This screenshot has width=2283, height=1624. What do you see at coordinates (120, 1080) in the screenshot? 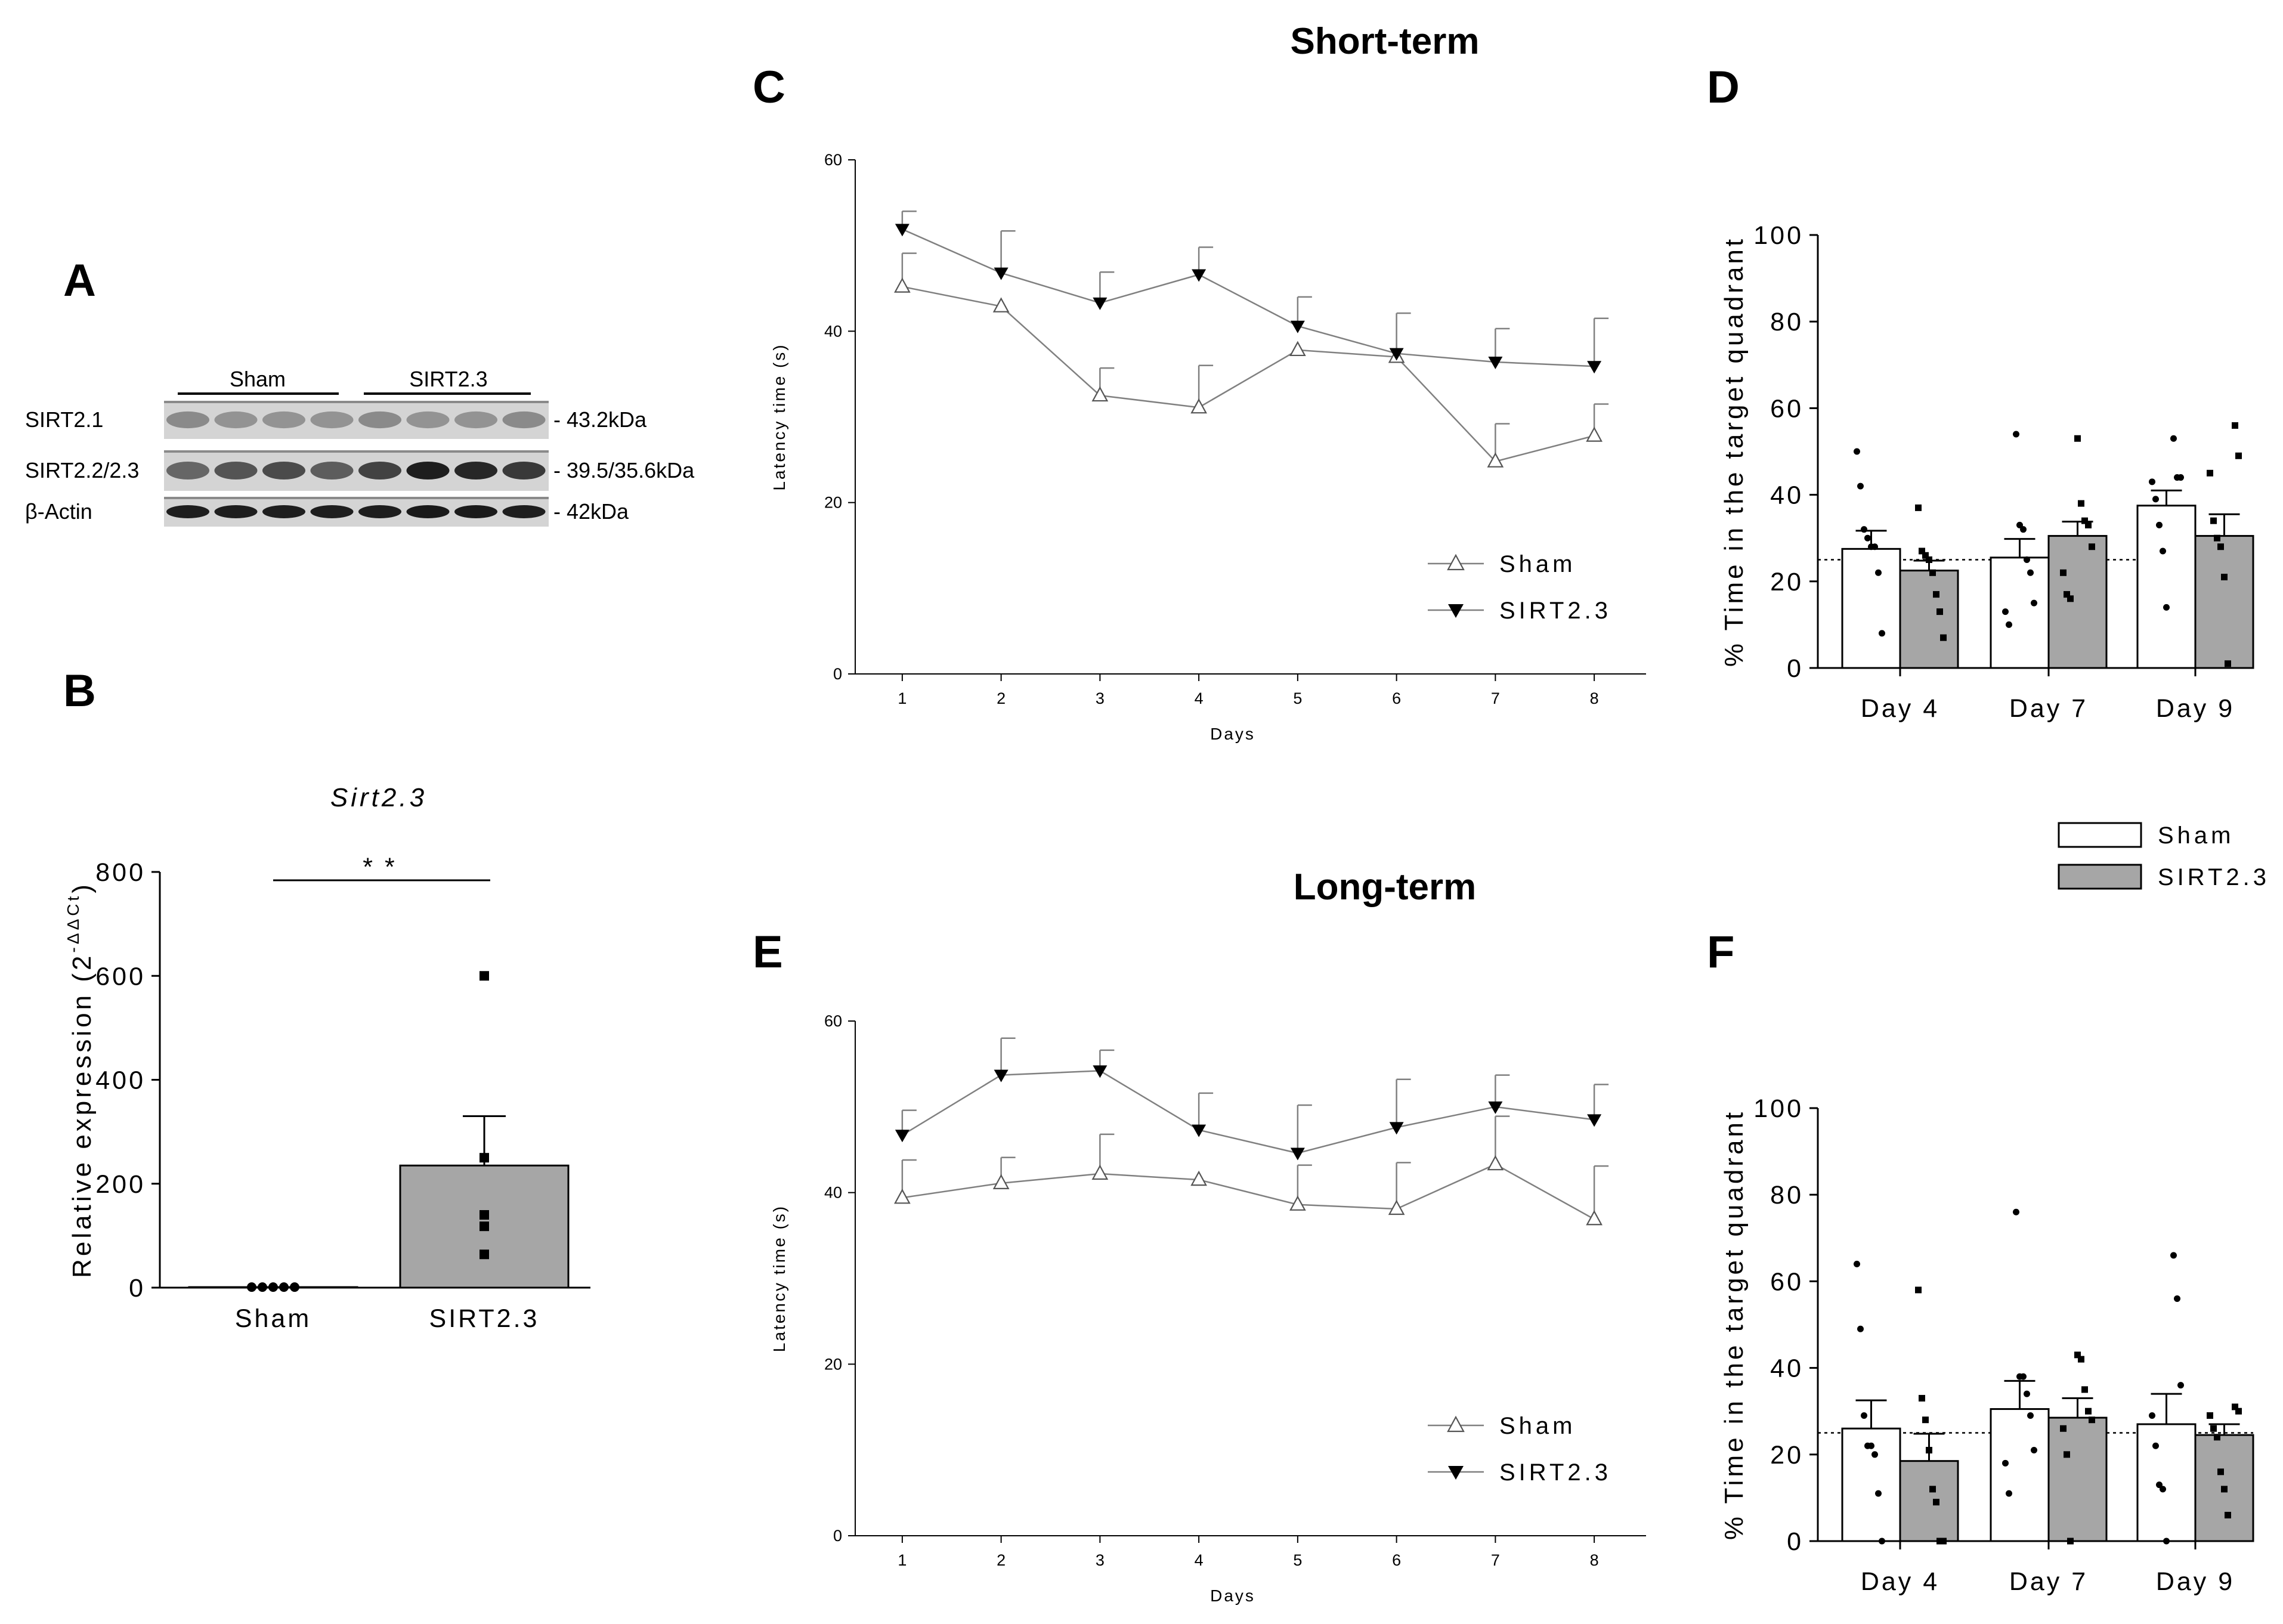
I see `y-tick-label: 400` at bounding box center [120, 1080].